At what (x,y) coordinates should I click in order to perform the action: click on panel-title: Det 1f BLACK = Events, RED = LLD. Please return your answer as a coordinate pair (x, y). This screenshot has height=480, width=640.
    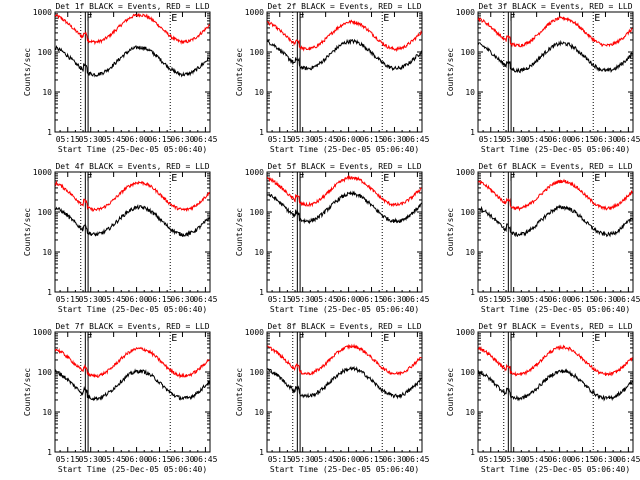
    Looking at the image, I should click on (132, 6).